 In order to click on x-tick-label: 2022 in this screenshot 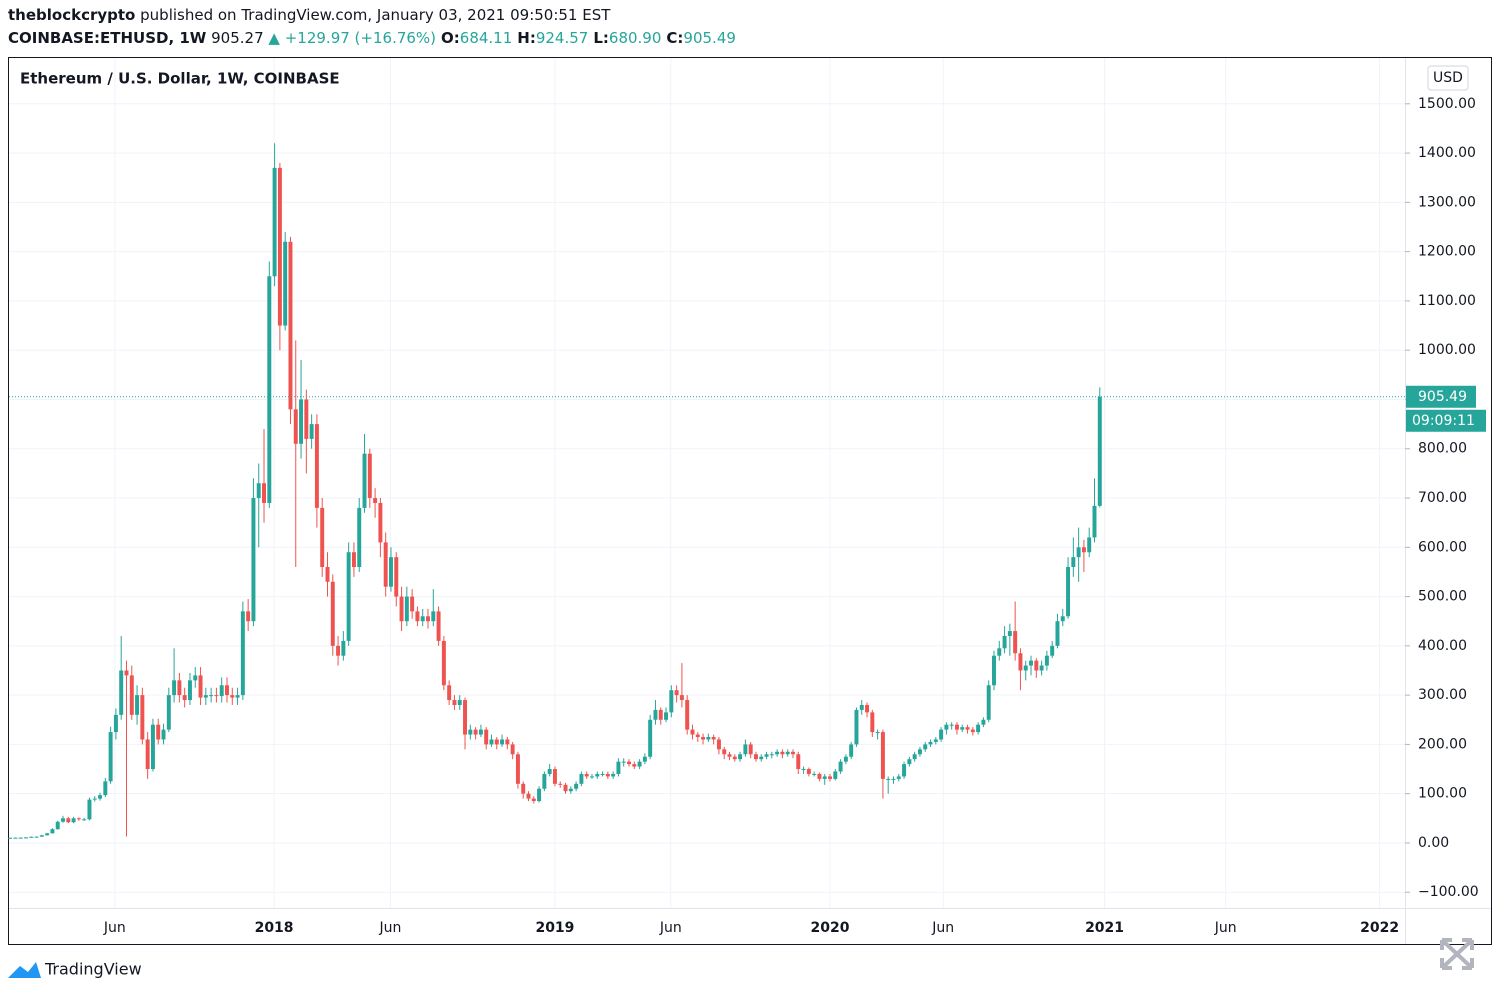, I will do `click(1379, 928)`.